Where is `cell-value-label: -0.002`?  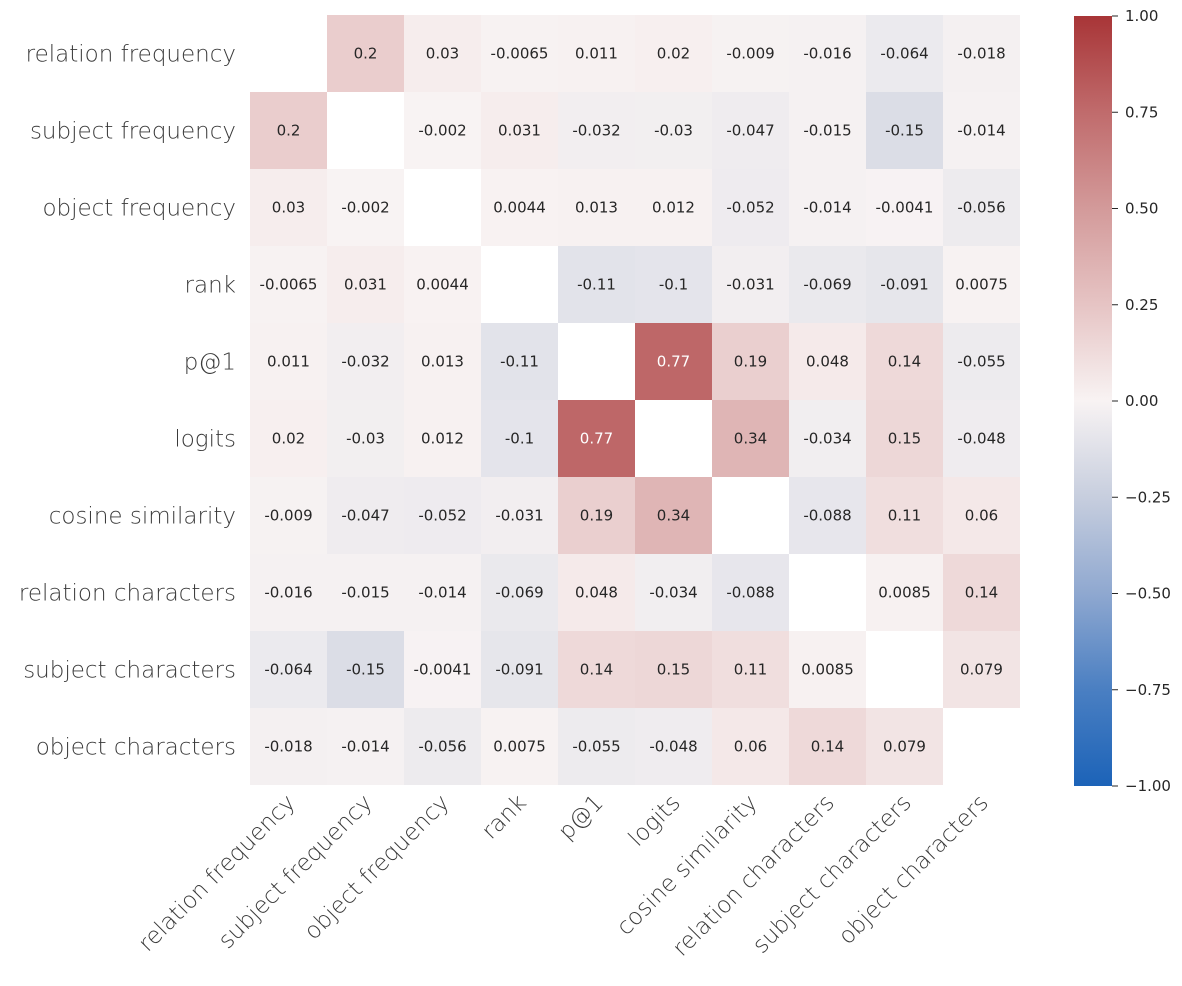 cell-value-label: -0.002 is located at coordinates (442, 131).